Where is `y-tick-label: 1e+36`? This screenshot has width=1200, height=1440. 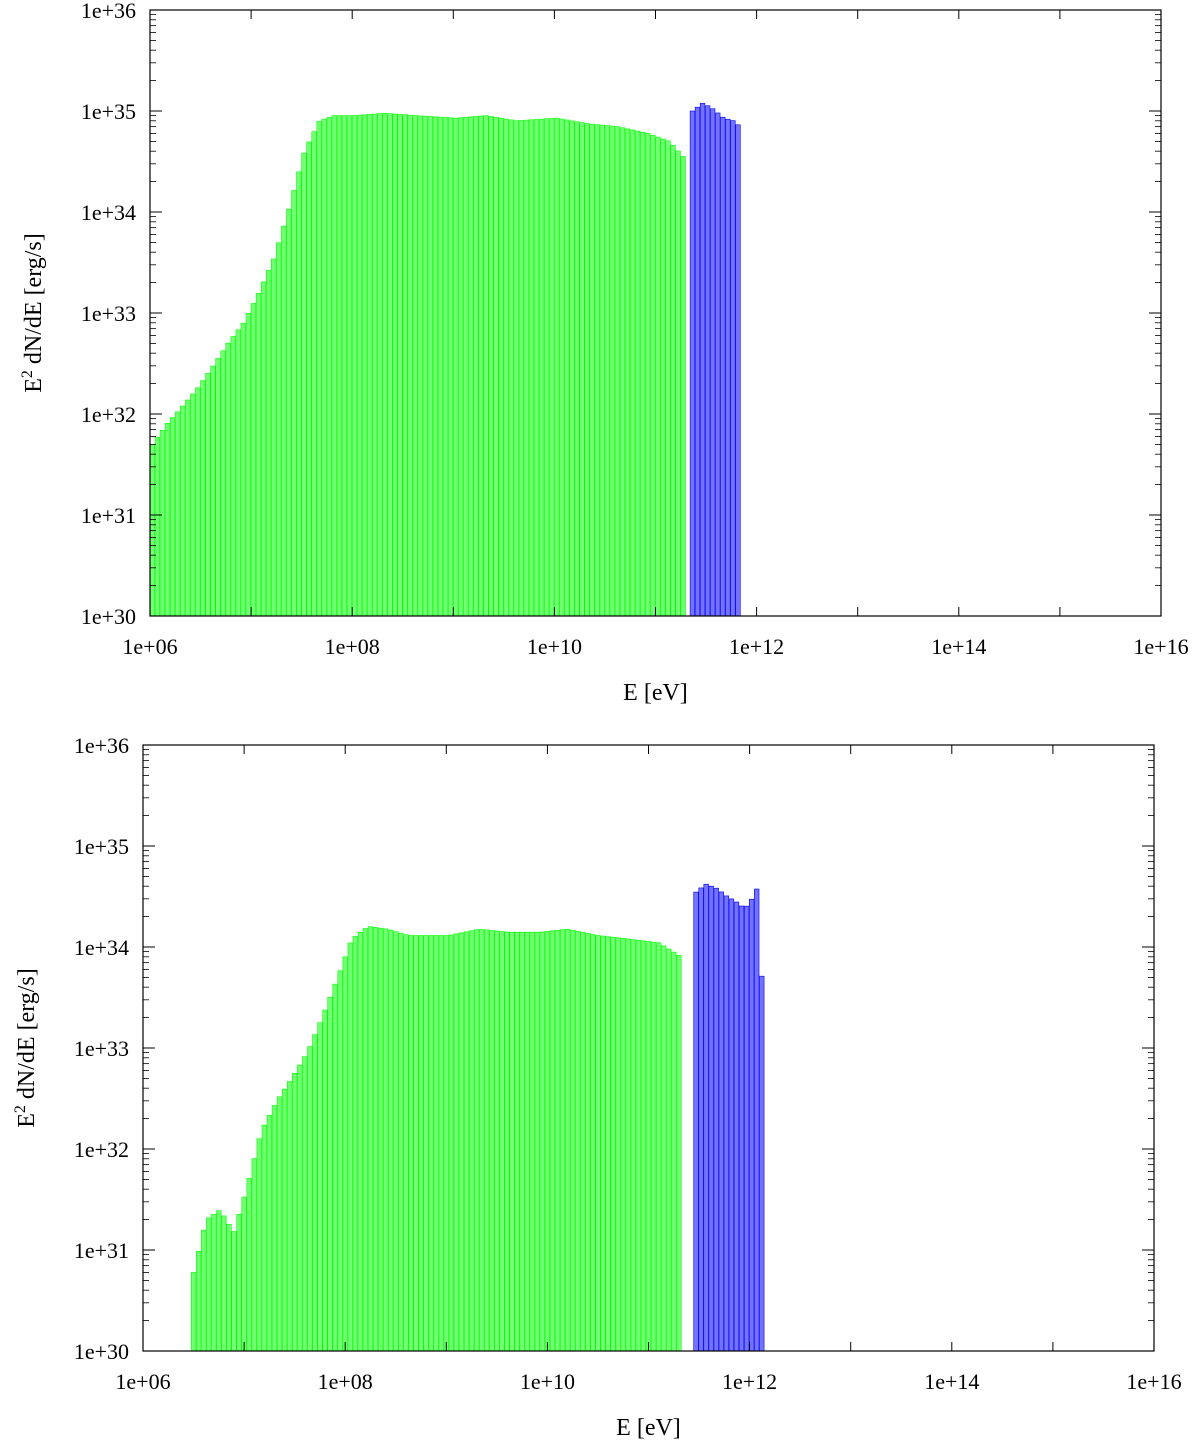 y-tick-label: 1e+36 is located at coordinates (101, 745).